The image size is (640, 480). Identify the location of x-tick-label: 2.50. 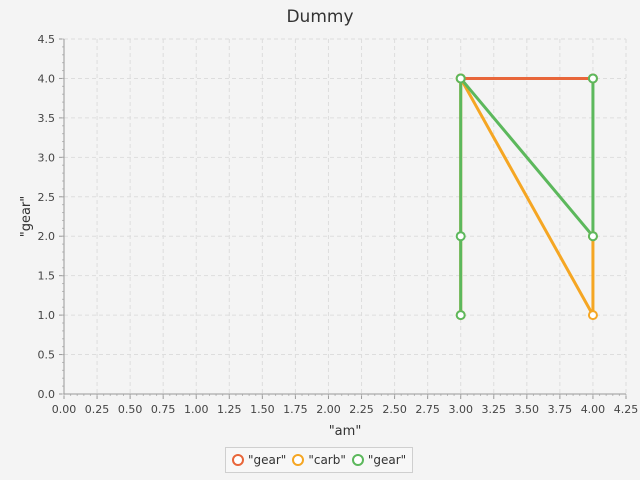
(394, 409).